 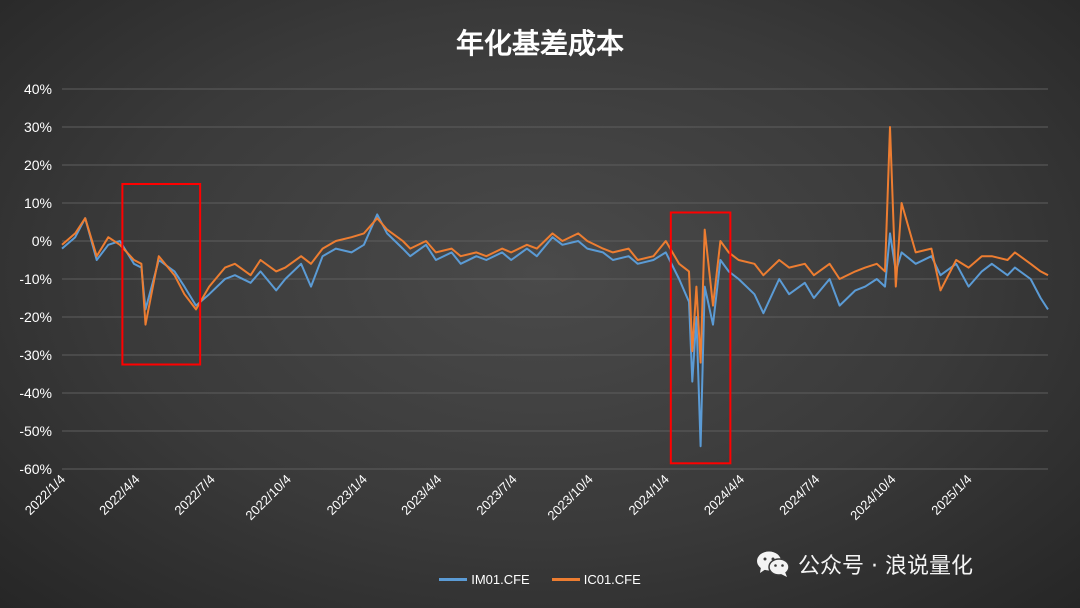 I want to click on y-tick-label: 40%, so click(x=38, y=89).